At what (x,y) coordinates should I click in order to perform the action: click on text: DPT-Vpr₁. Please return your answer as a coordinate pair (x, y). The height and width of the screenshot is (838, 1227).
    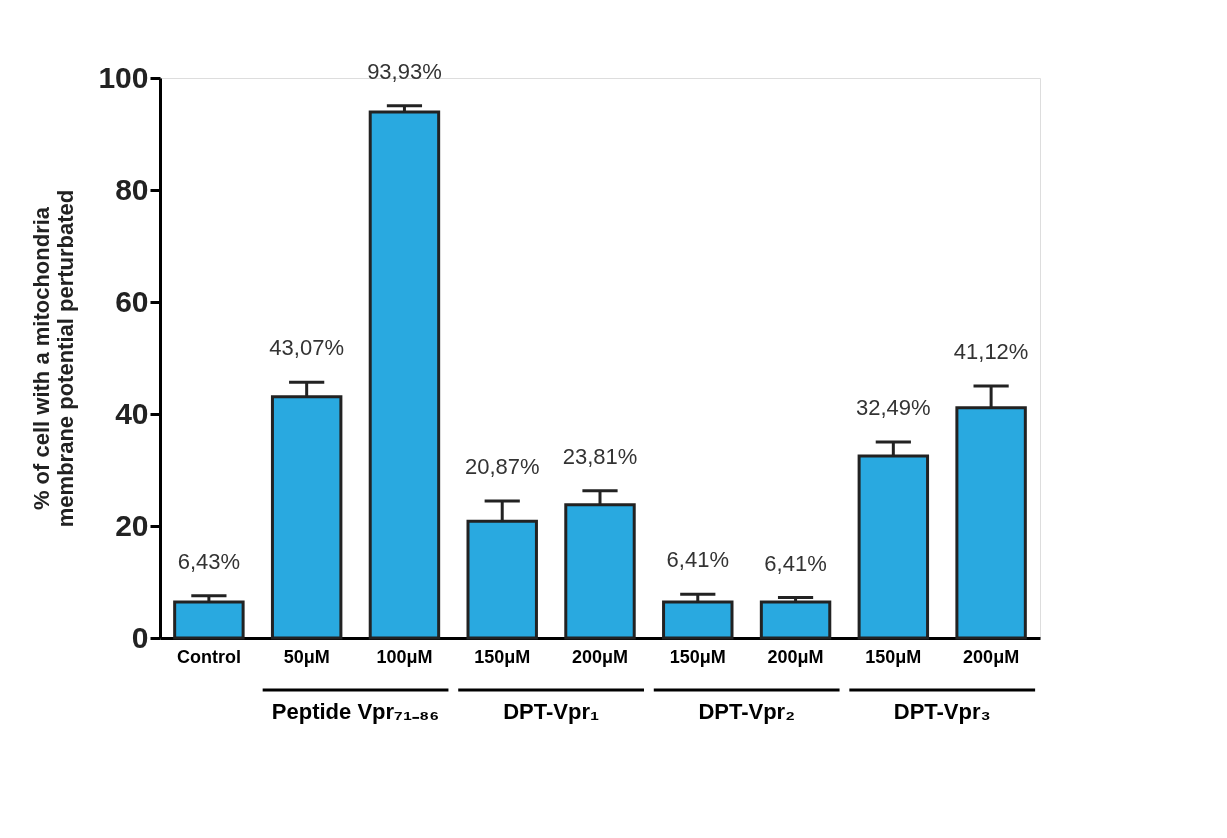
    Looking at the image, I should click on (551, 711).